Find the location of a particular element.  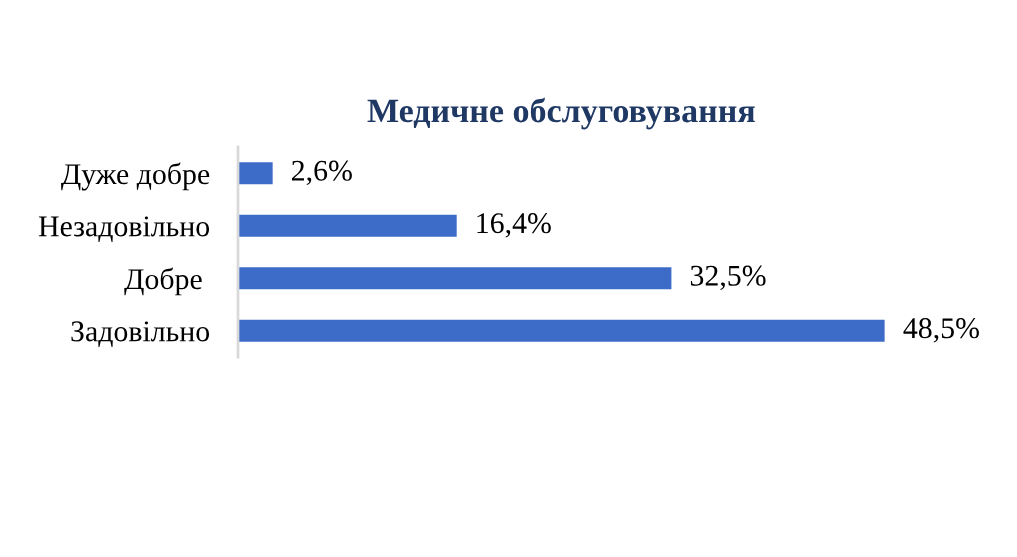

y-tick-label: Дуже добре is located at coordinates (135, 176).